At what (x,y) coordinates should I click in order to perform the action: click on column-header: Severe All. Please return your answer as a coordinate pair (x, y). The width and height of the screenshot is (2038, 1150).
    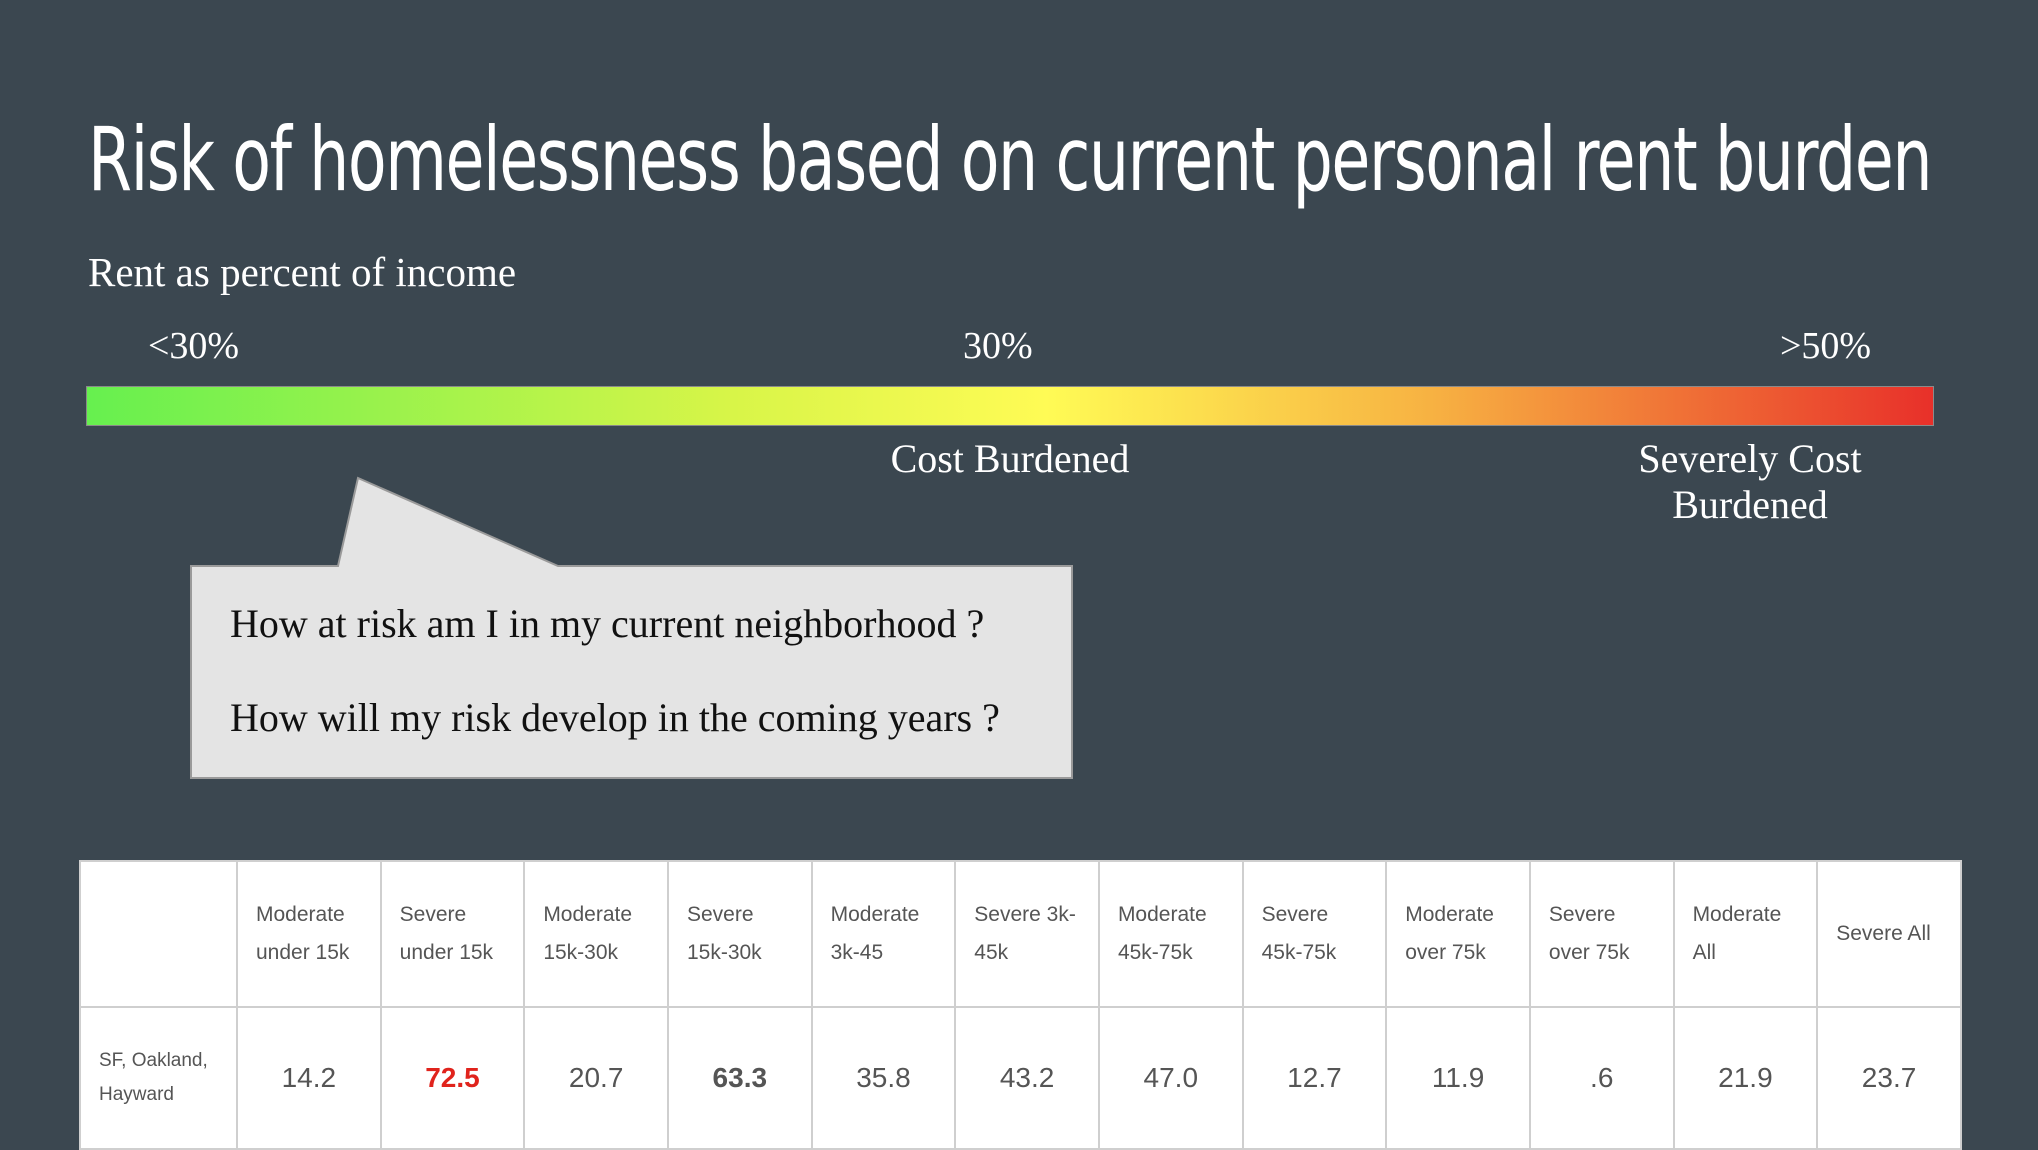
    Looking at the image, I should click on (1889, 934).